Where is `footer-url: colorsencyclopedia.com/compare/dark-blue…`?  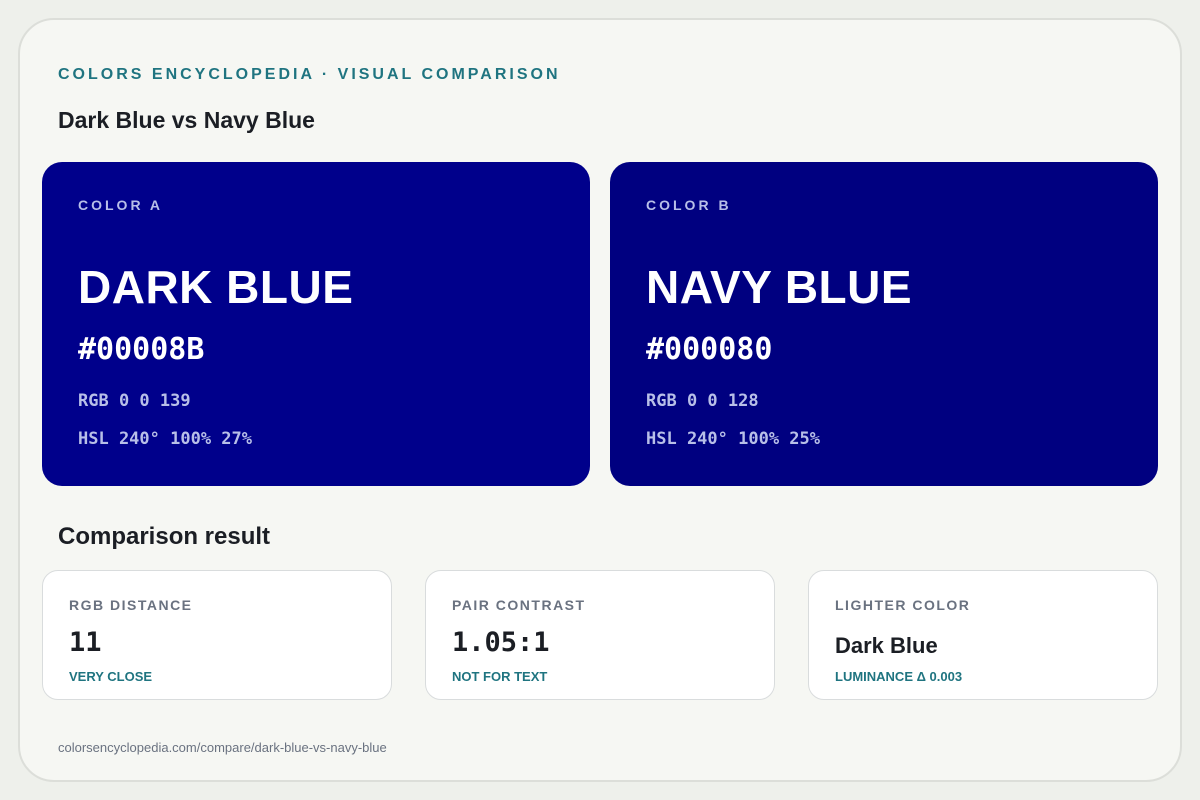
footer-url: colorsencyclopedia.com/compare/dark-blue… is located at coordinates (222, 747).